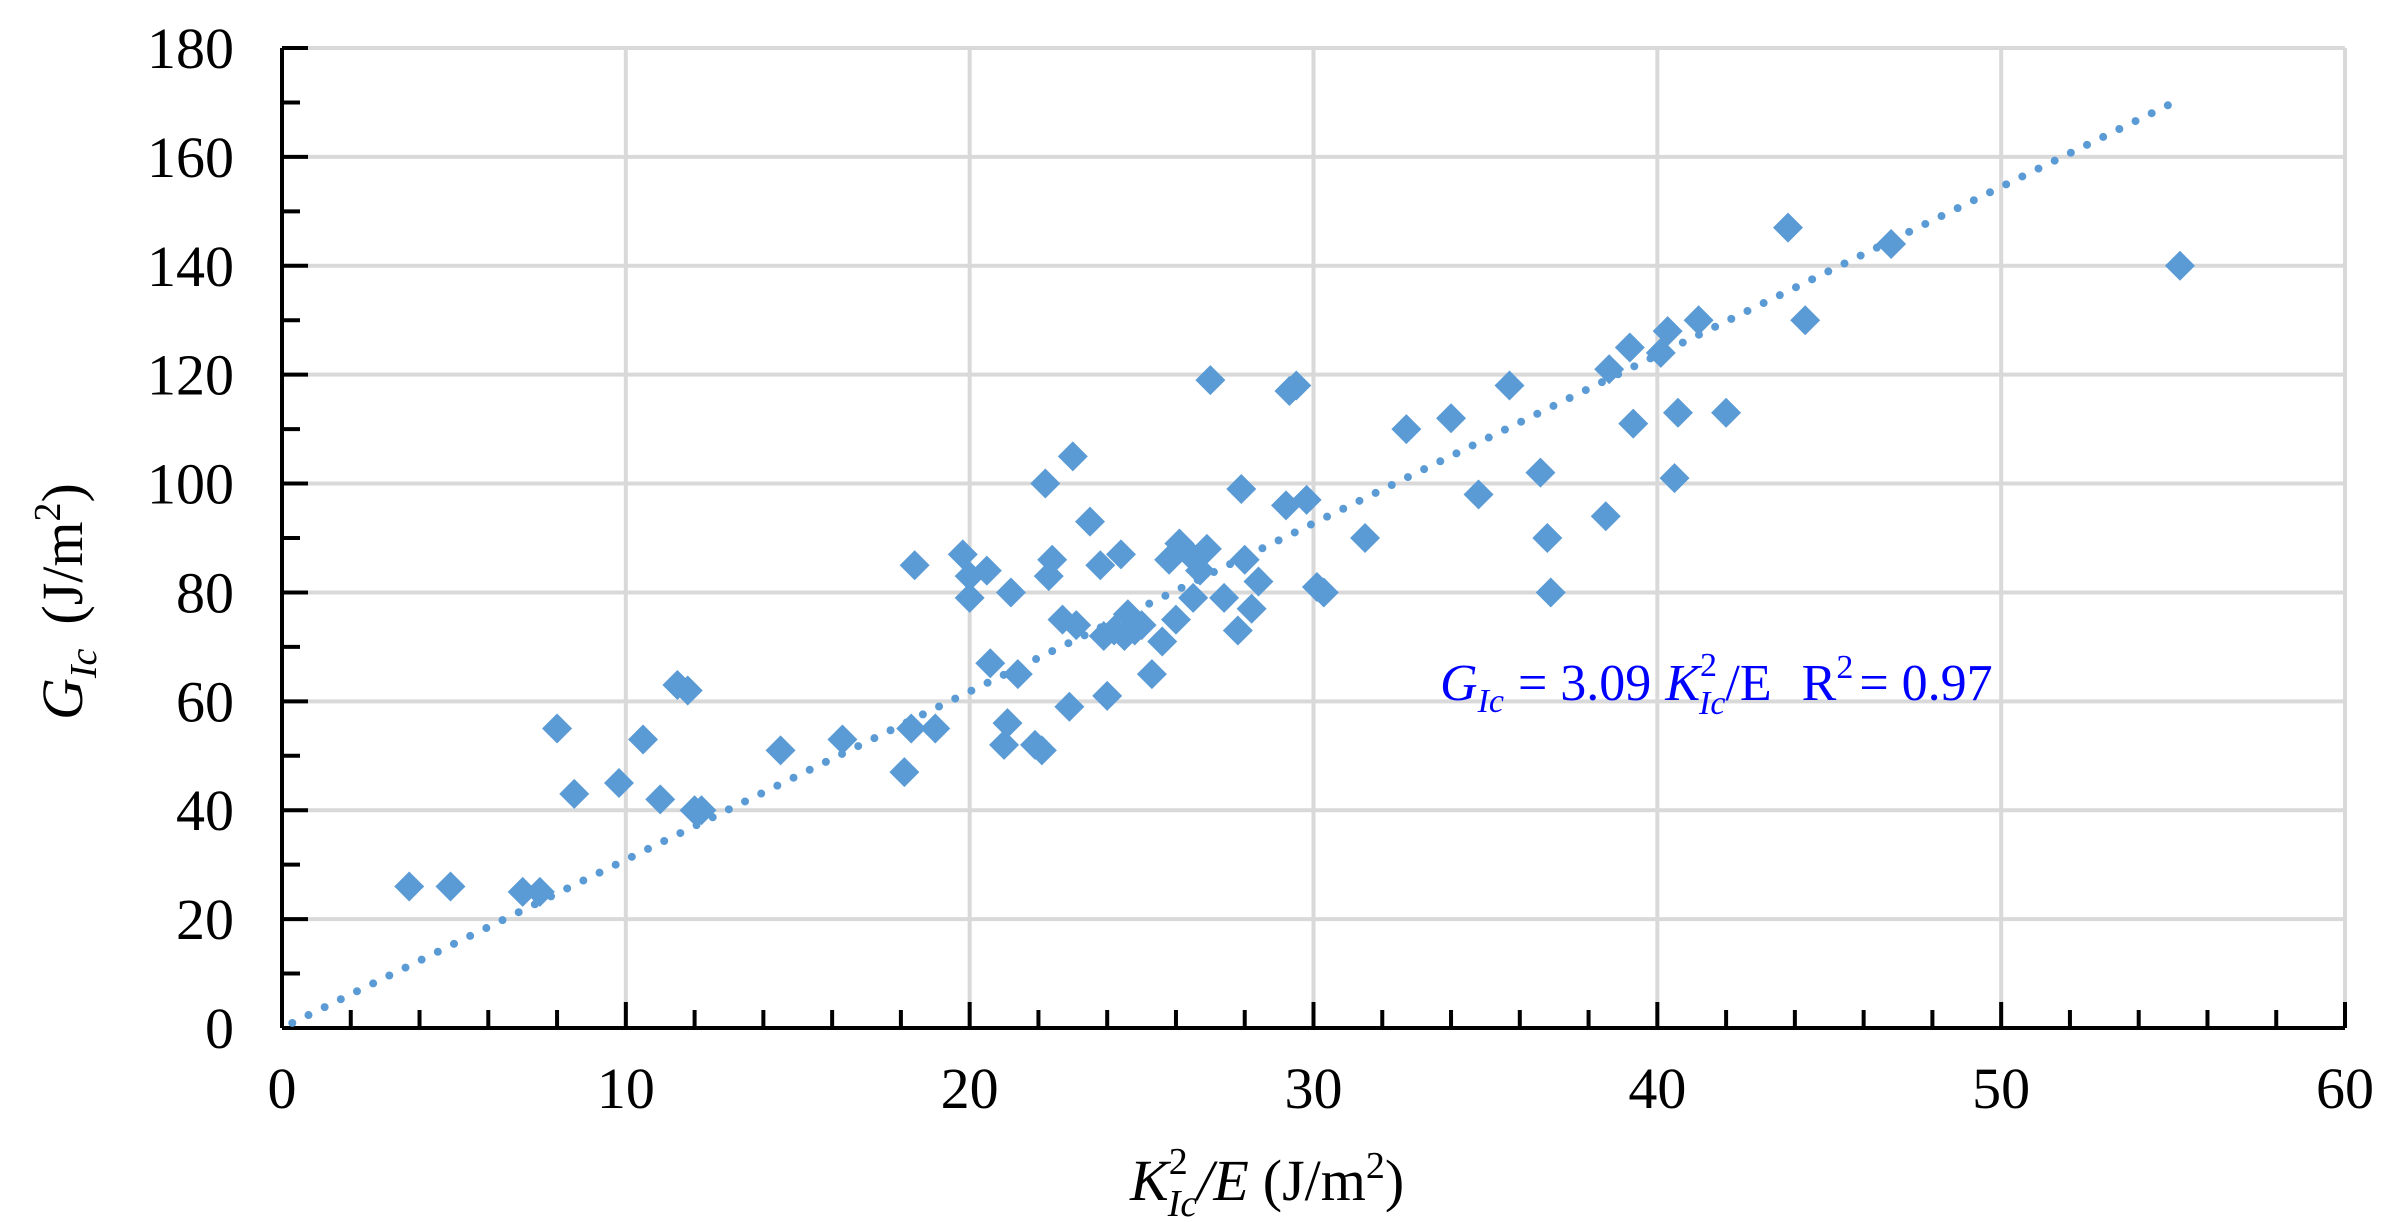  I want to click on y-tick-label: 120, so click(190, 375).